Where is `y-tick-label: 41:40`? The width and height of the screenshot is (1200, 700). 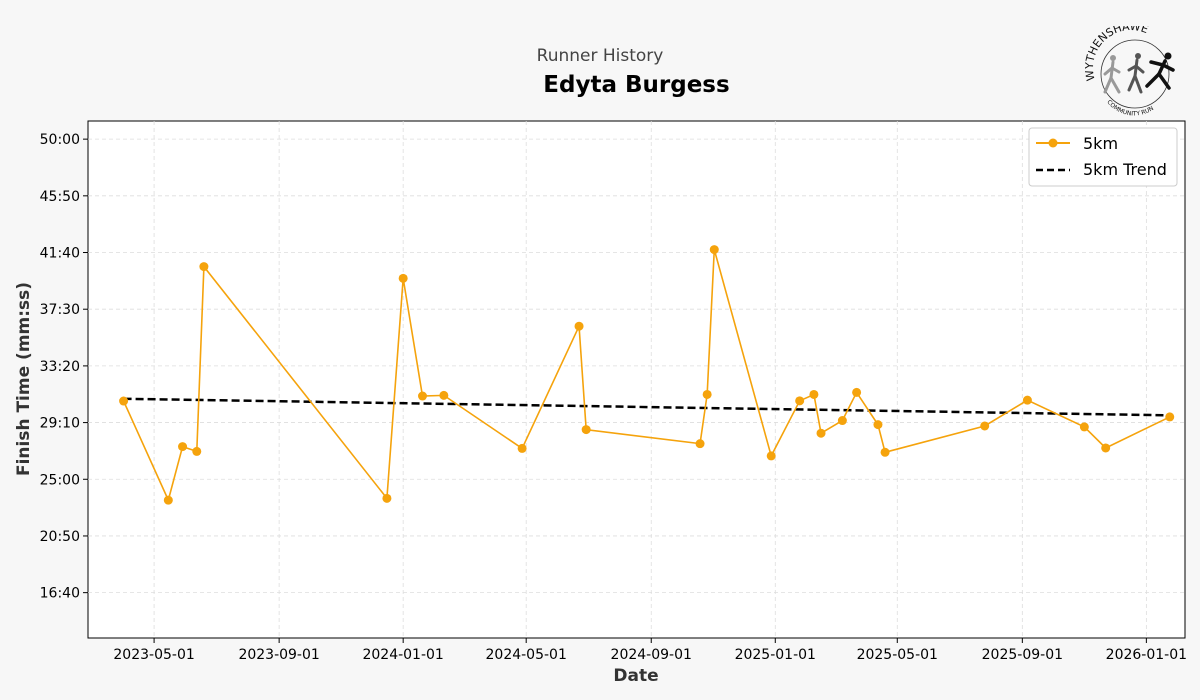 y-tick-label: 41:40 is located at coordinates (60, 254).